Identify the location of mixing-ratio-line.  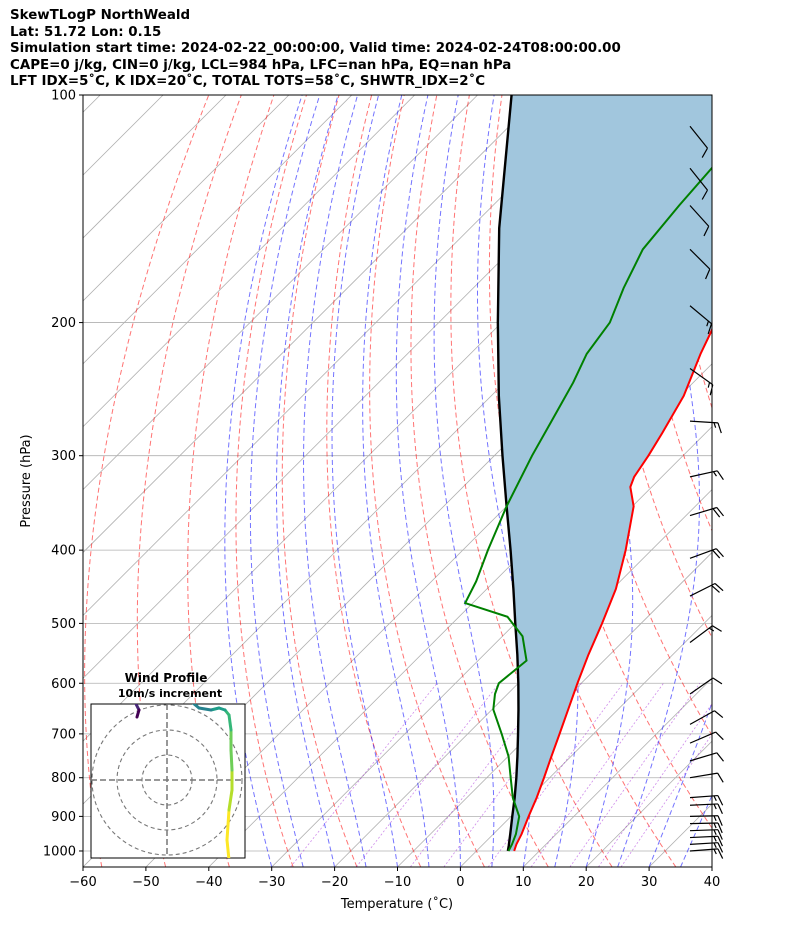
(635, 775).